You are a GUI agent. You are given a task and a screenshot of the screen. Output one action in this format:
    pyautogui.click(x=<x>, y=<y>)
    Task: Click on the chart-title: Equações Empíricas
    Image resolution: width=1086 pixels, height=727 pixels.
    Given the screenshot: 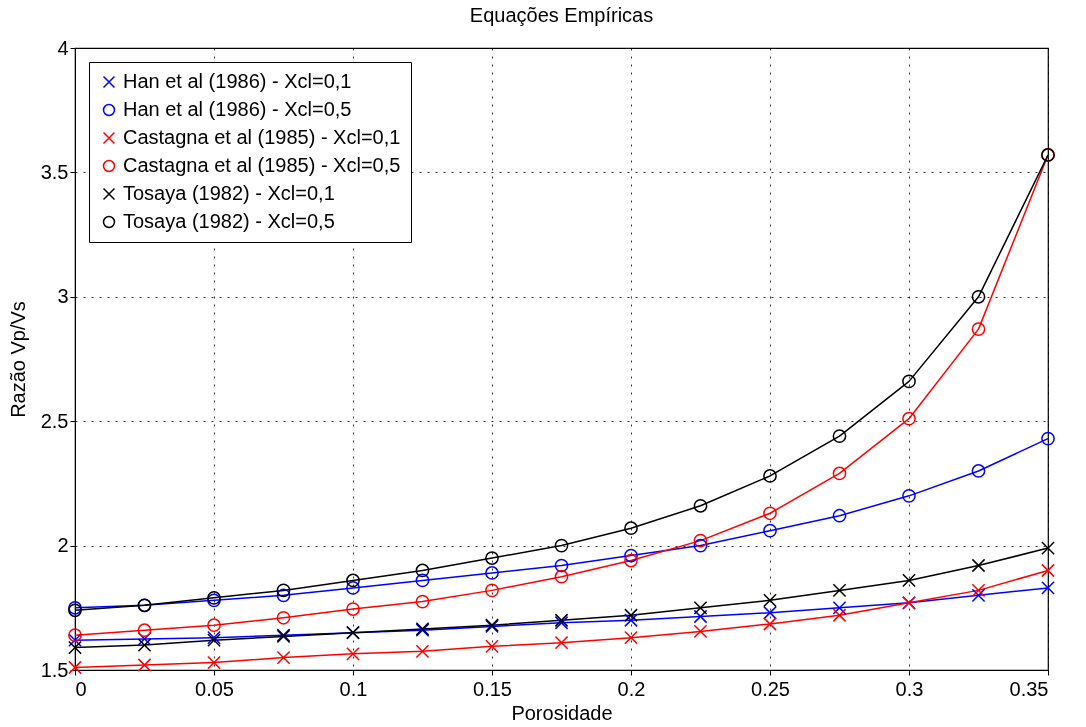 What is the action you would take?
    pyautogui.click(x=561, y=15)
    